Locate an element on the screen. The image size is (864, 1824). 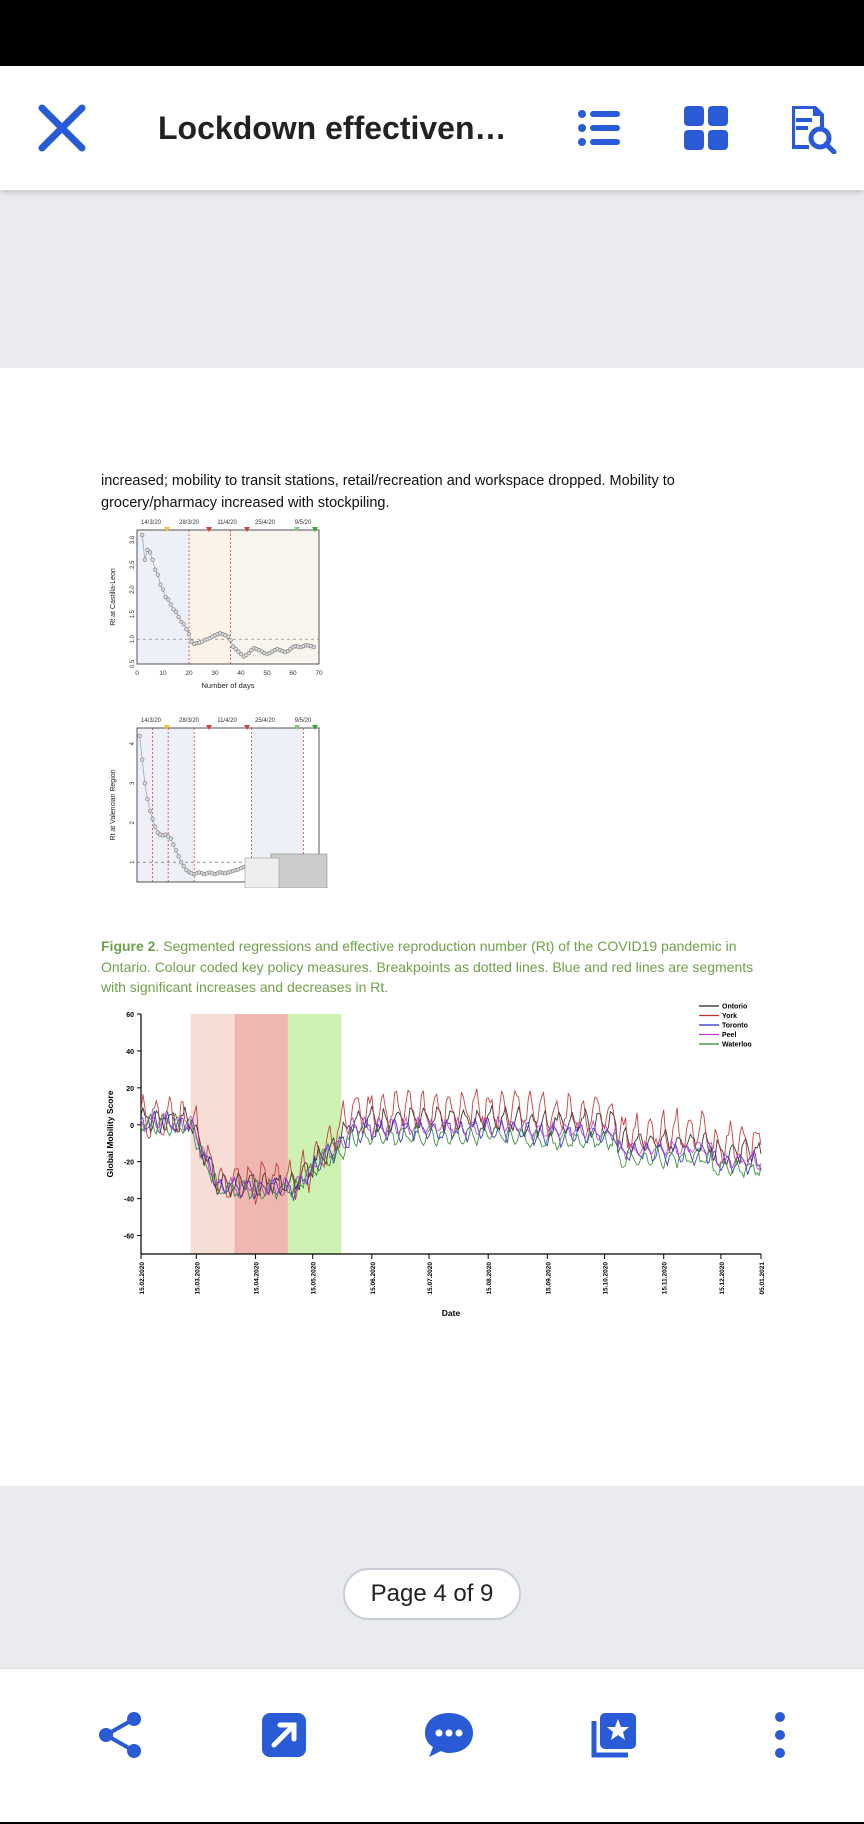
y-tick-label: -60 is located at coordinates (129, 1237).